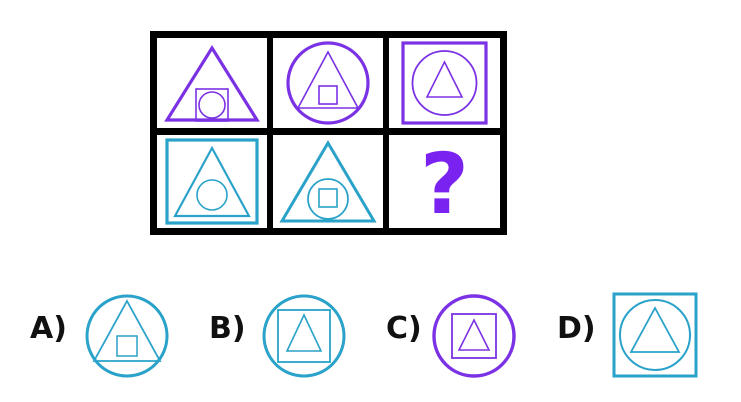  What do you see at coordinates (227, 328) in the screenshot?
I see `option-b-label: B)` at bounding box center [227, 328].